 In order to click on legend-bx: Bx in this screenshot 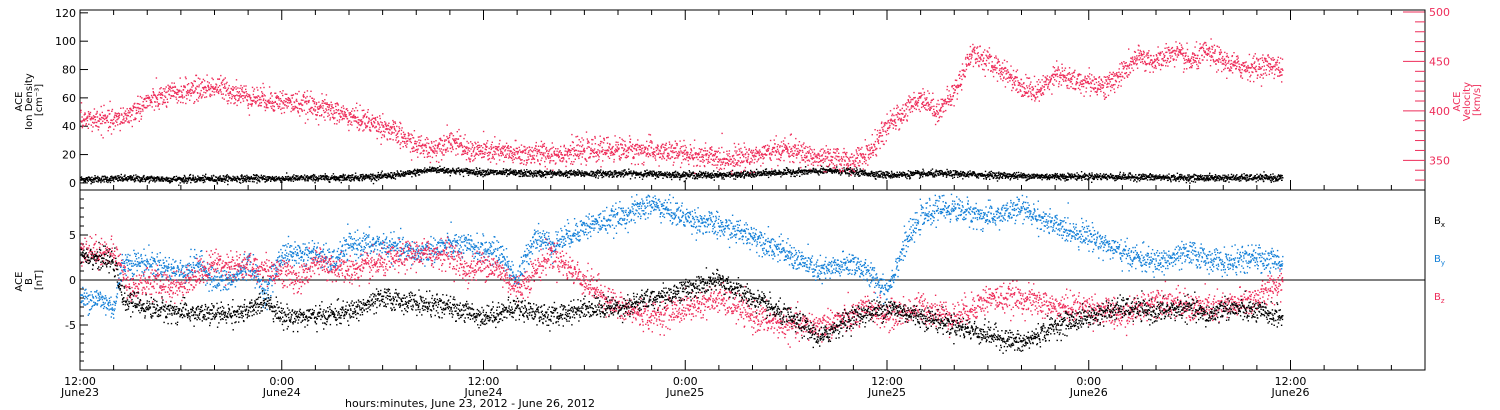, I will do `click(1439, 222)`.